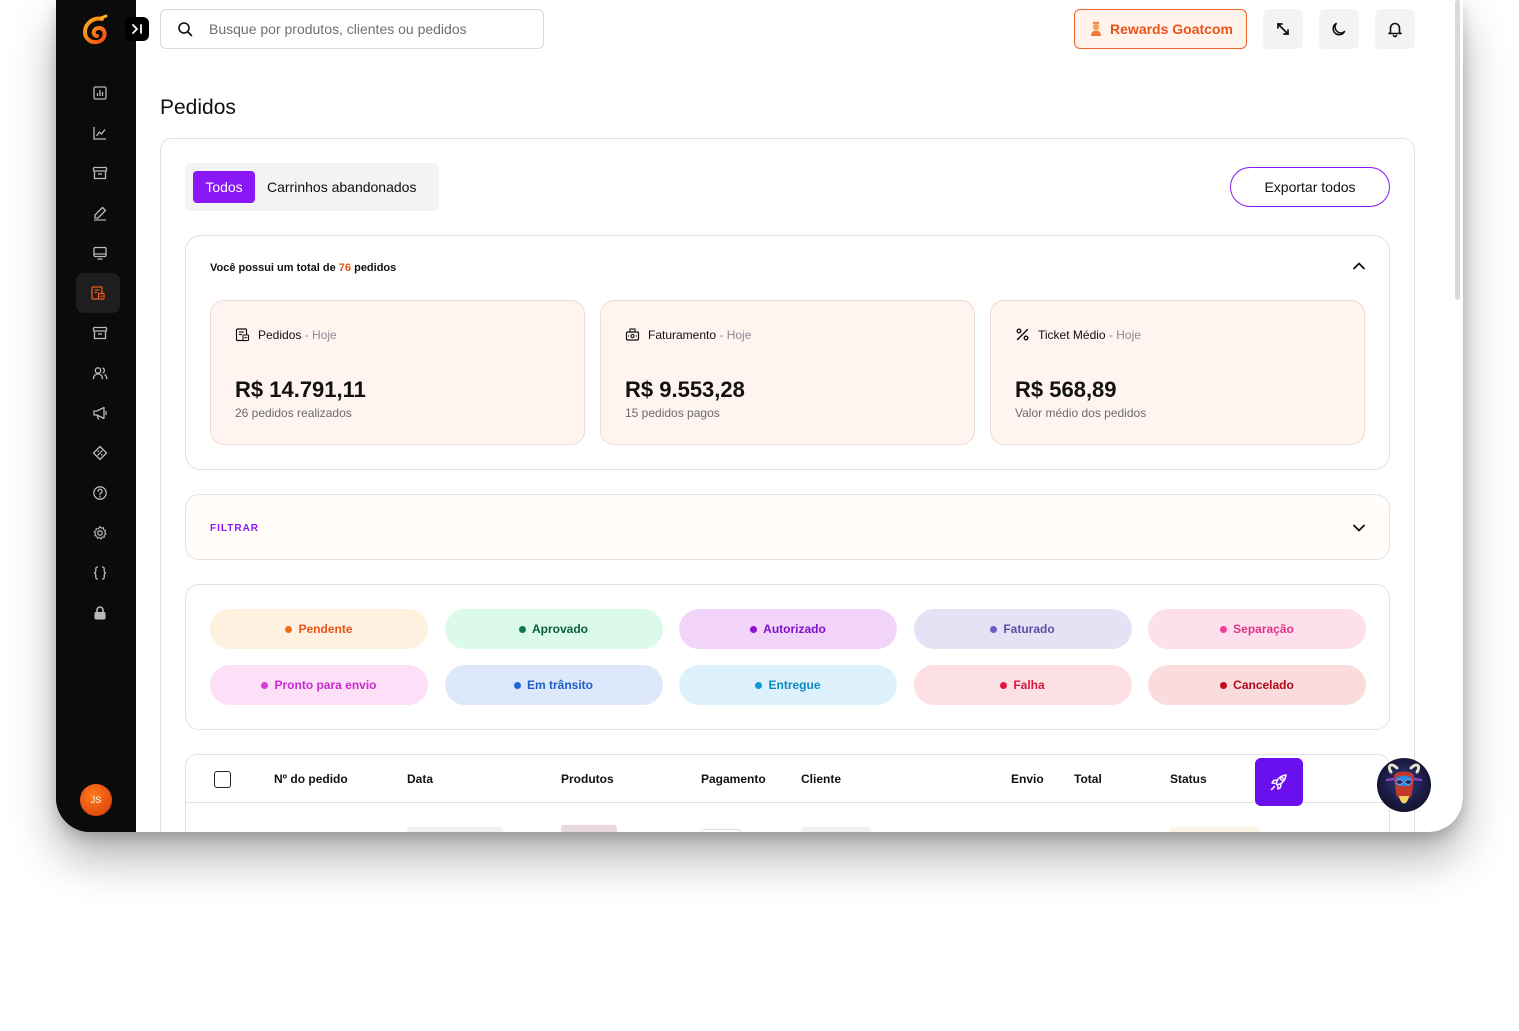  Describe the element at coordinates (1027, 779) in the screenshot. I see `column-shipping: Envio` at that location.